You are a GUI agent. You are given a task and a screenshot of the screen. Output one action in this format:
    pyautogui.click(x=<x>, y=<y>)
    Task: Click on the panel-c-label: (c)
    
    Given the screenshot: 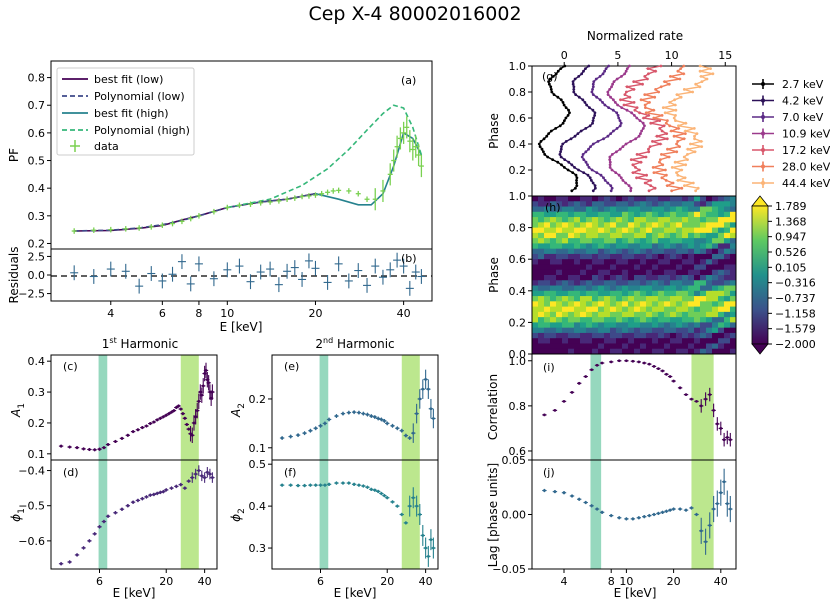 What is the action you would take?
    pyautogui.click(x=70, y=366)
    